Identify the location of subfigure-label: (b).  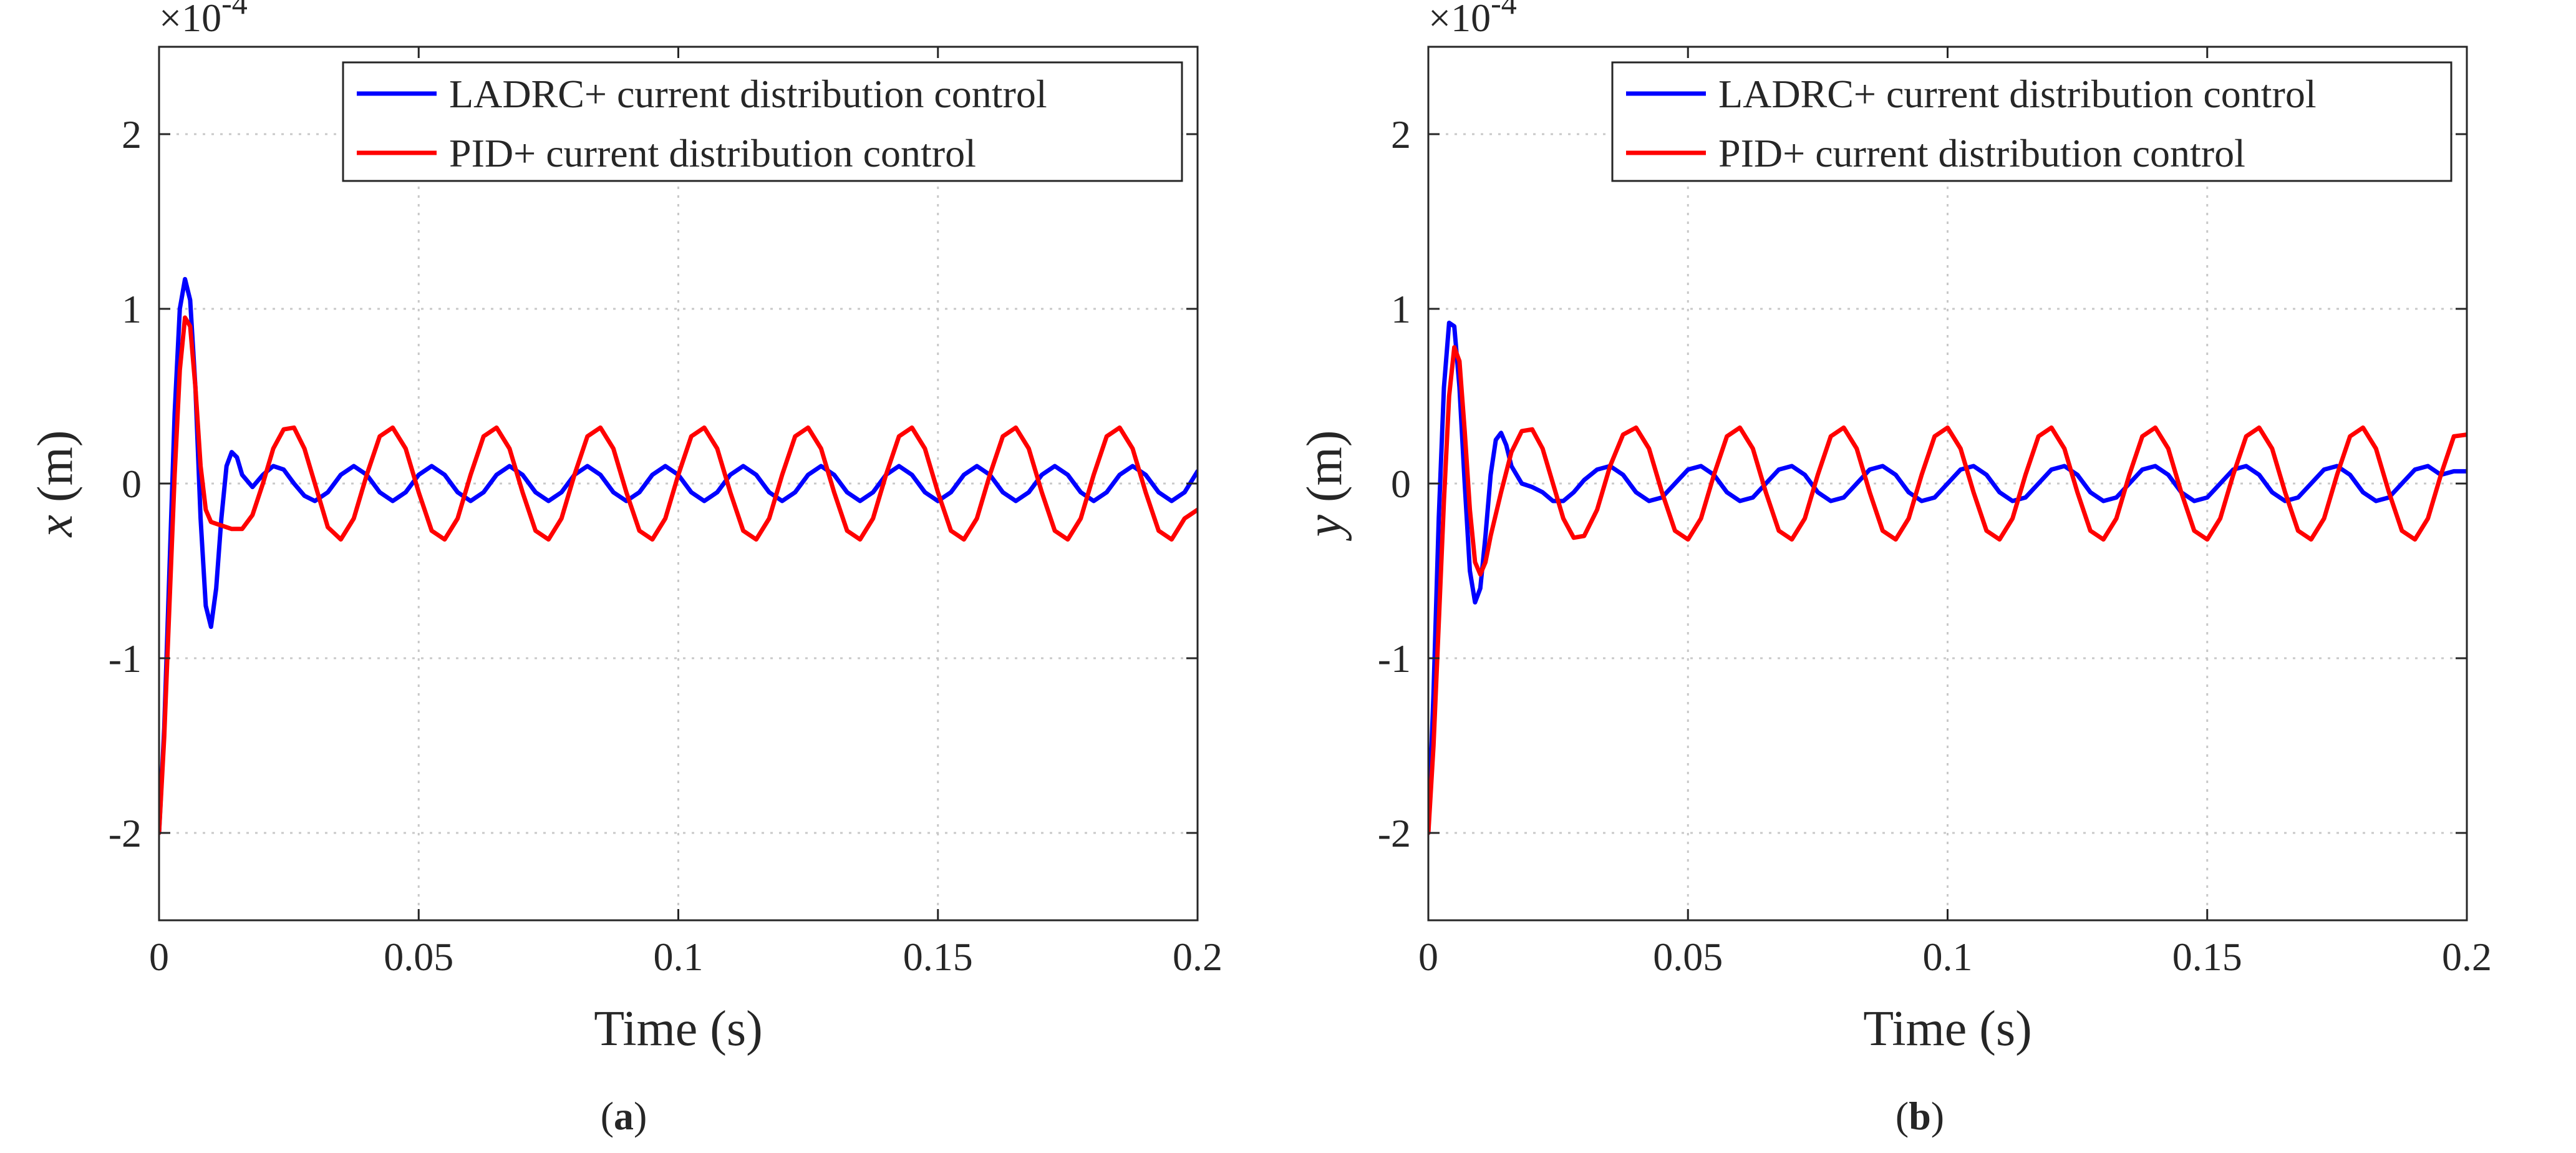
(1920, 1116).